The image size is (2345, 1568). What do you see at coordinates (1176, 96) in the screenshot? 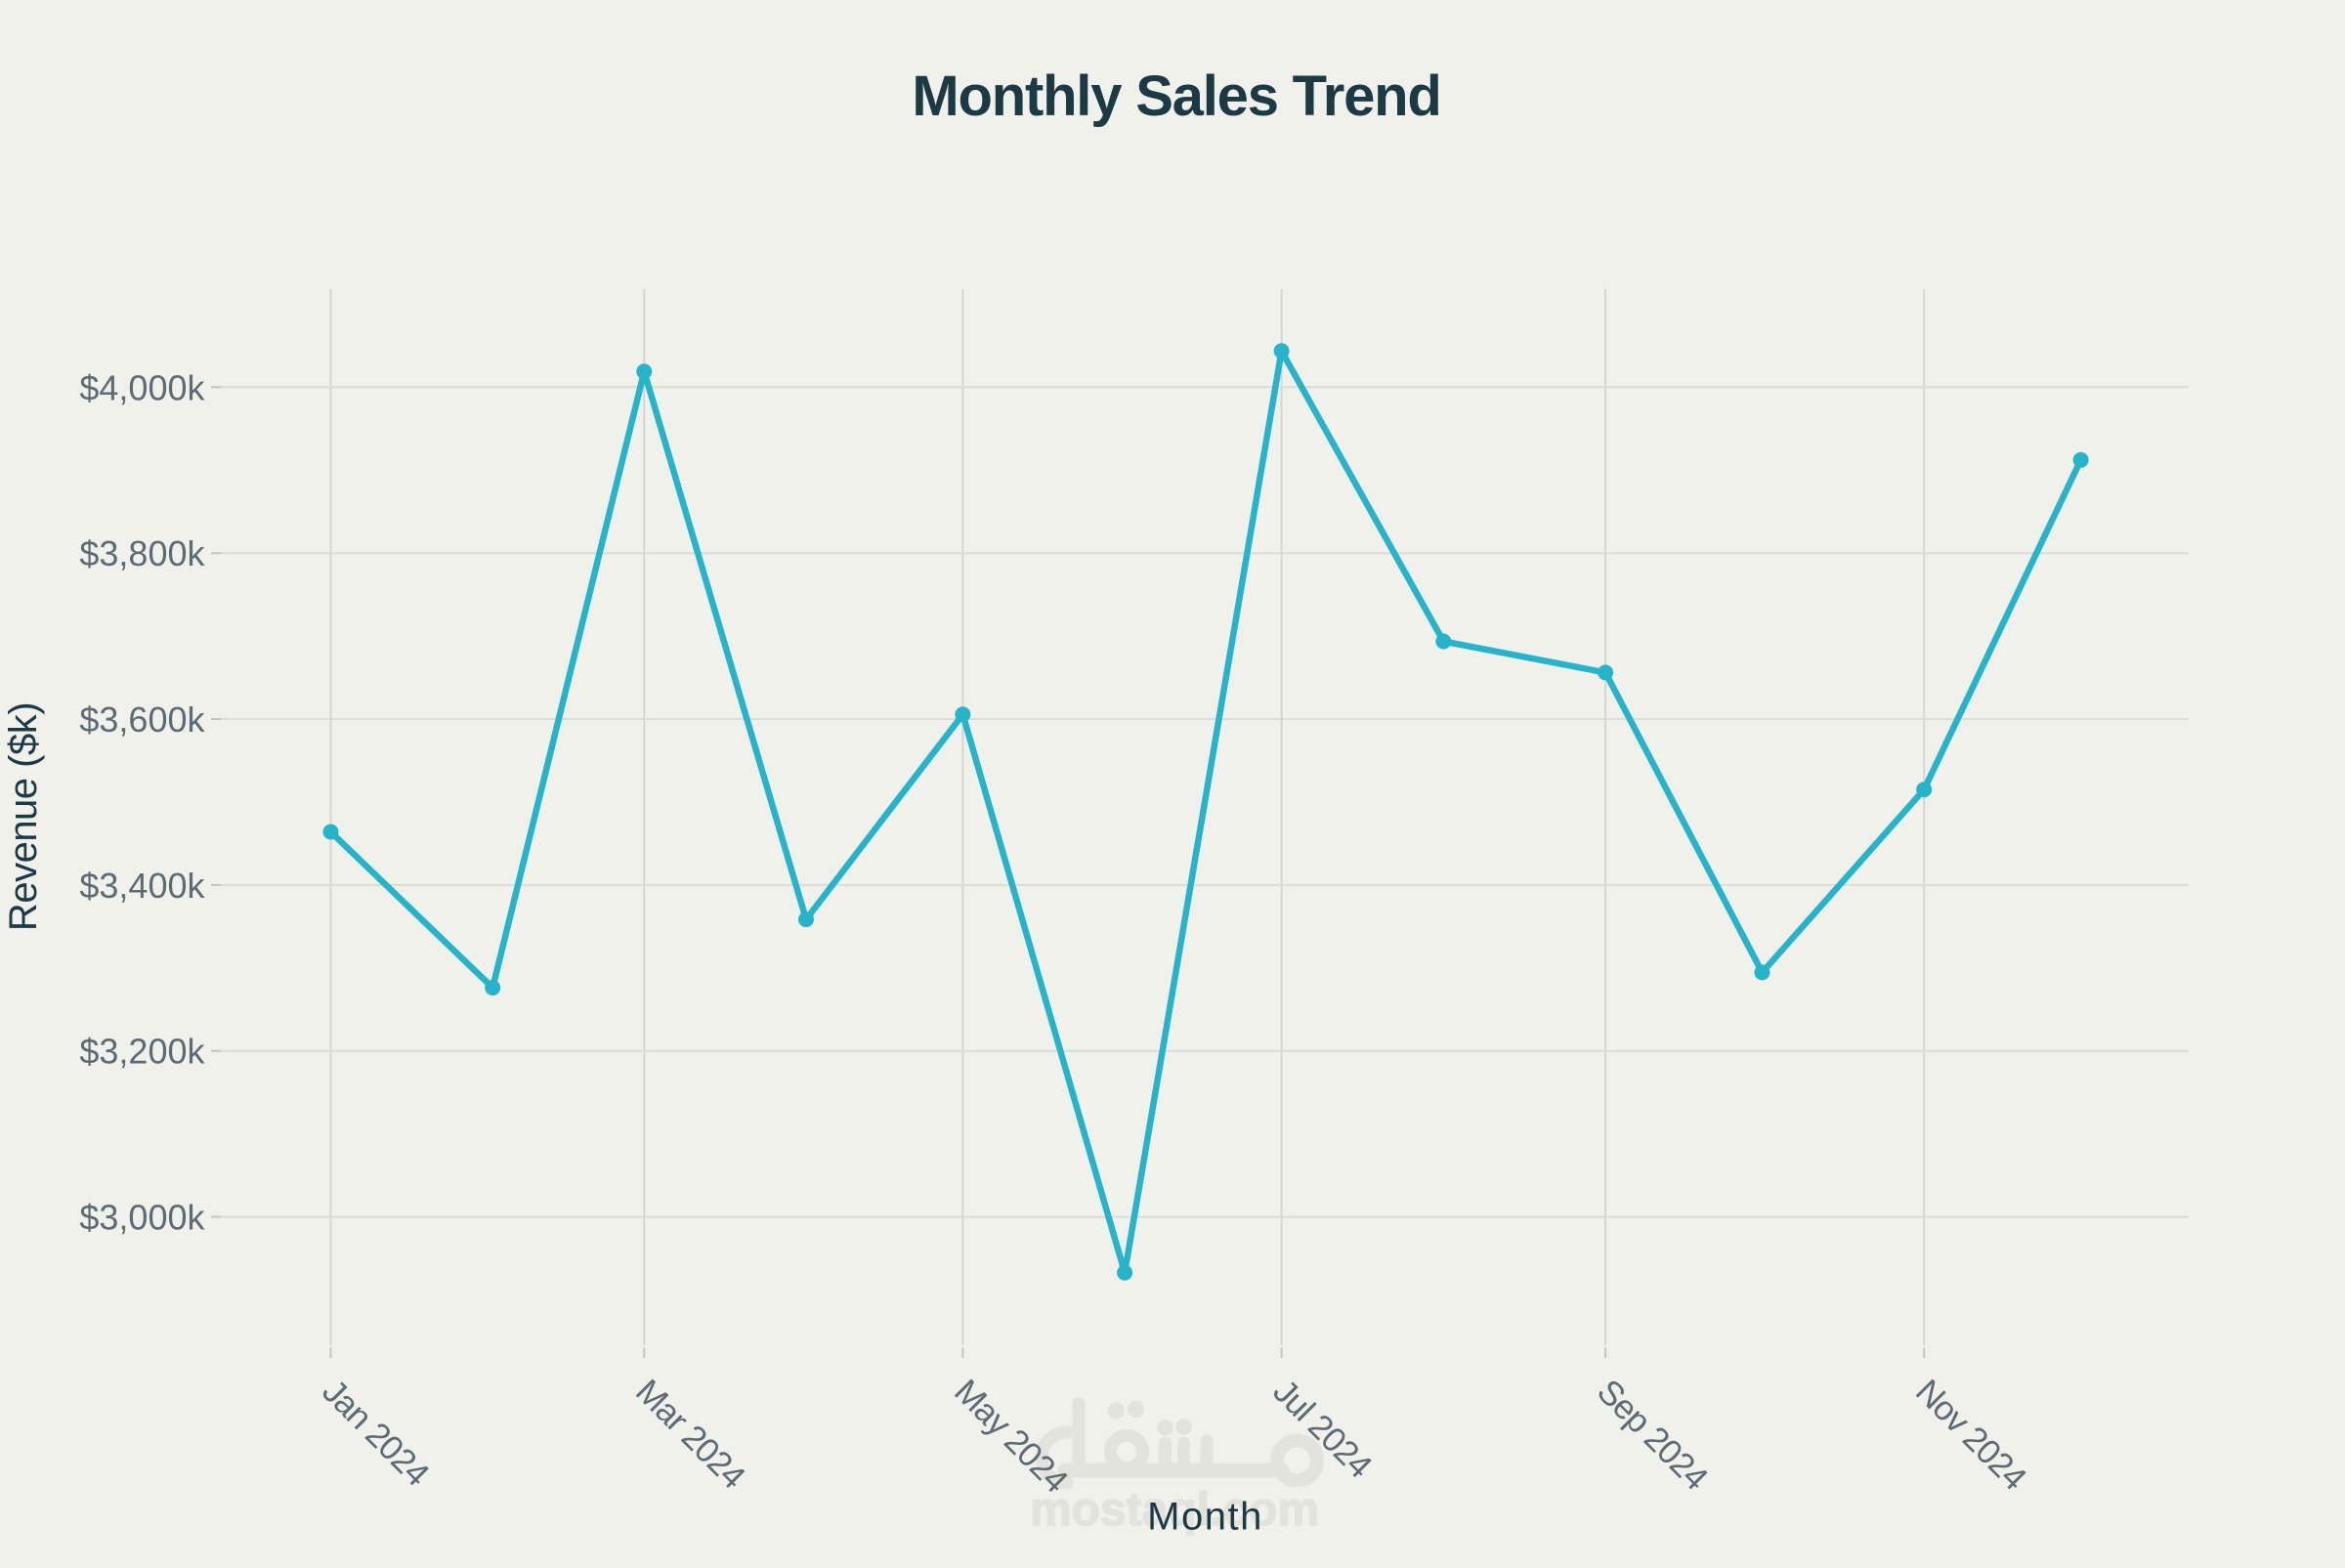
I see `svg-text: Monthly Sales Trend` at bounding box center [1176, 96].